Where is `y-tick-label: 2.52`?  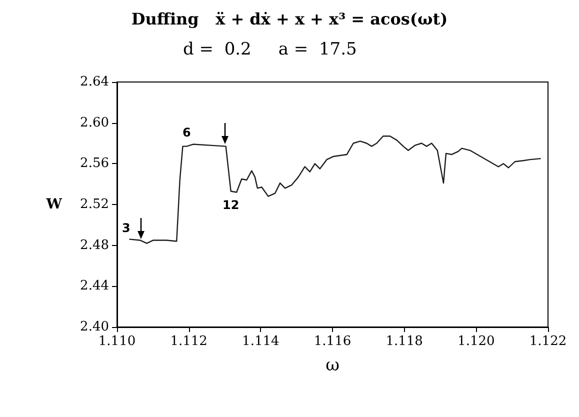 y-tick-label: 2.52 is located at coordinates (94, 204).